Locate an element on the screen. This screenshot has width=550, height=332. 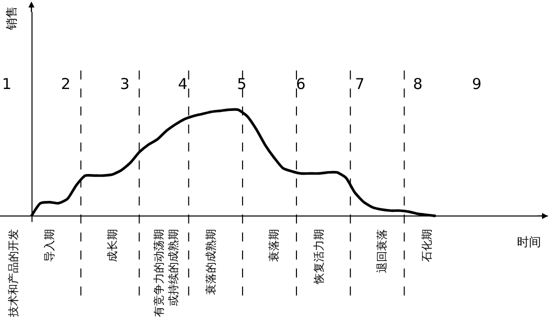
text: 7 is located at coordinates (360, 84).